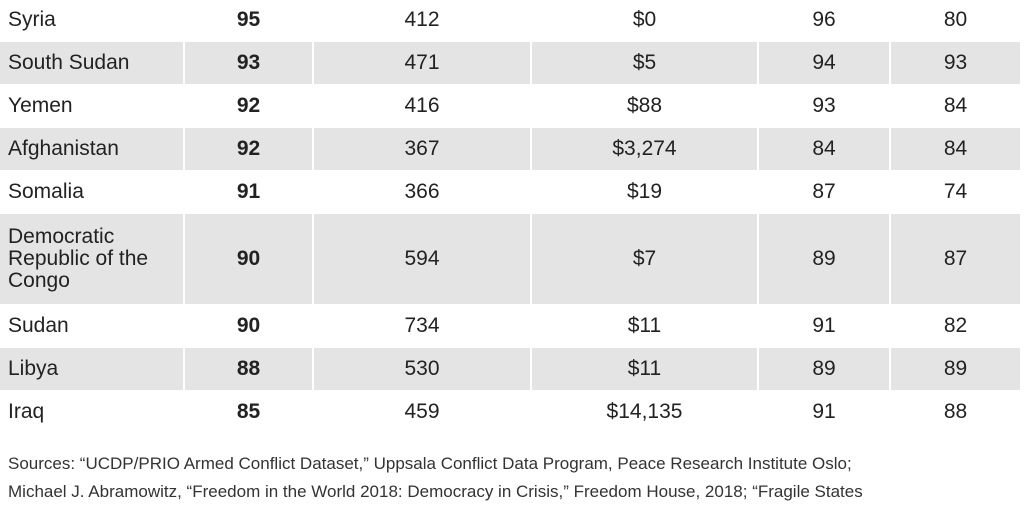 The height and width of the screenshot is (512, 1024). What do you see at coordinates (645, 192) in the screenshot?
I see `value-cell: $19` at bounding box center [645, 192].